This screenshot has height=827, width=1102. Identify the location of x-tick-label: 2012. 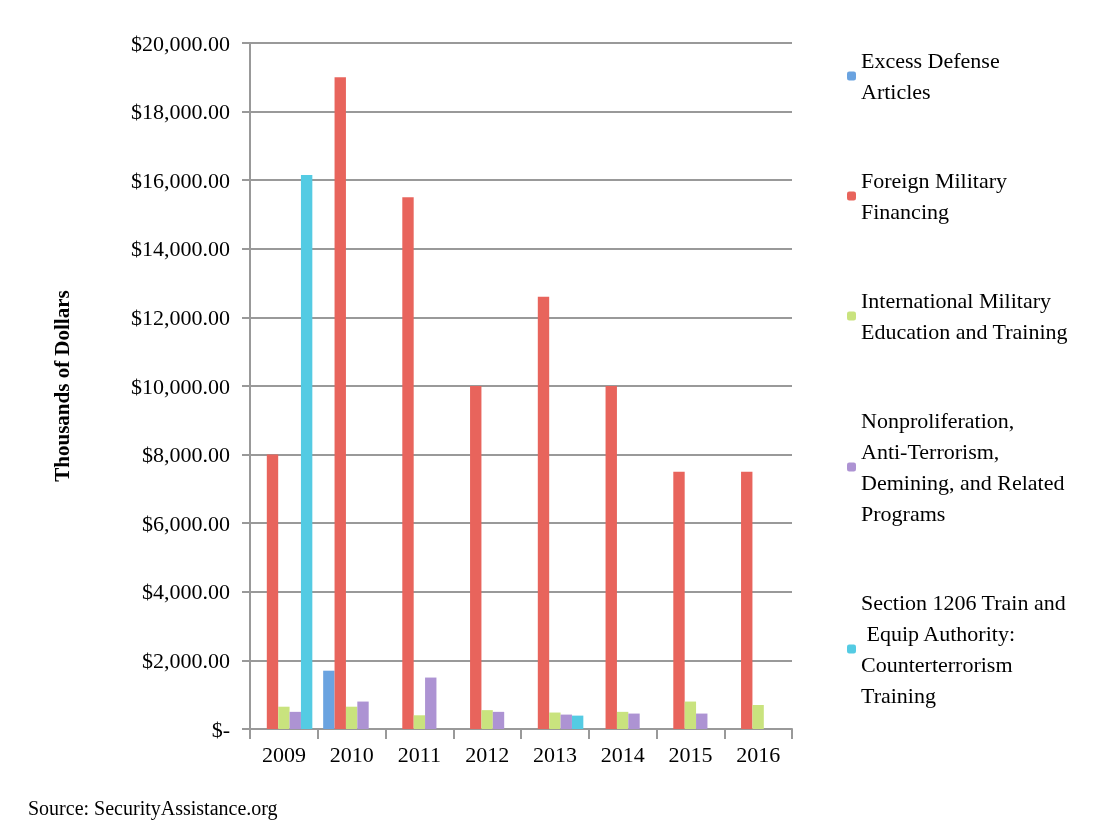
(487, 754).